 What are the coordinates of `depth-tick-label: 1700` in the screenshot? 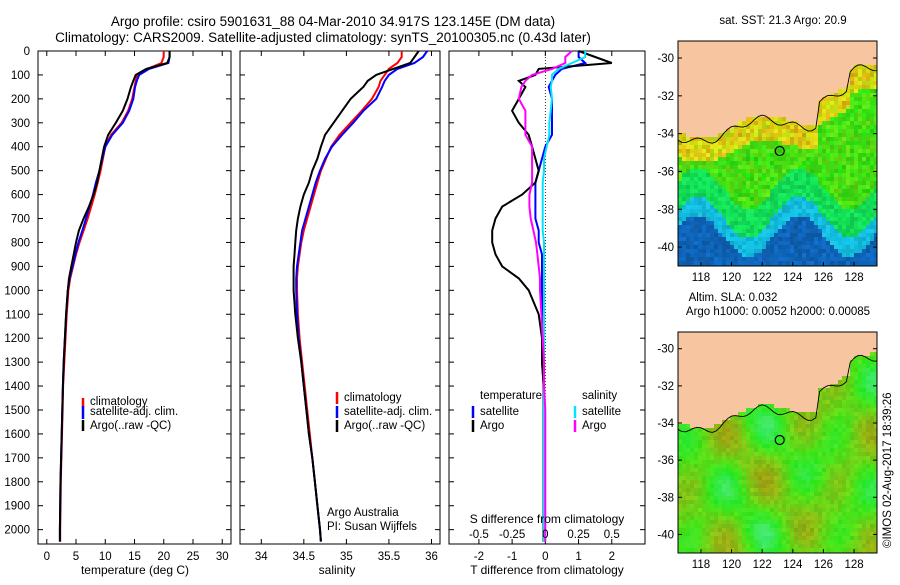 It's located at (17, 459).